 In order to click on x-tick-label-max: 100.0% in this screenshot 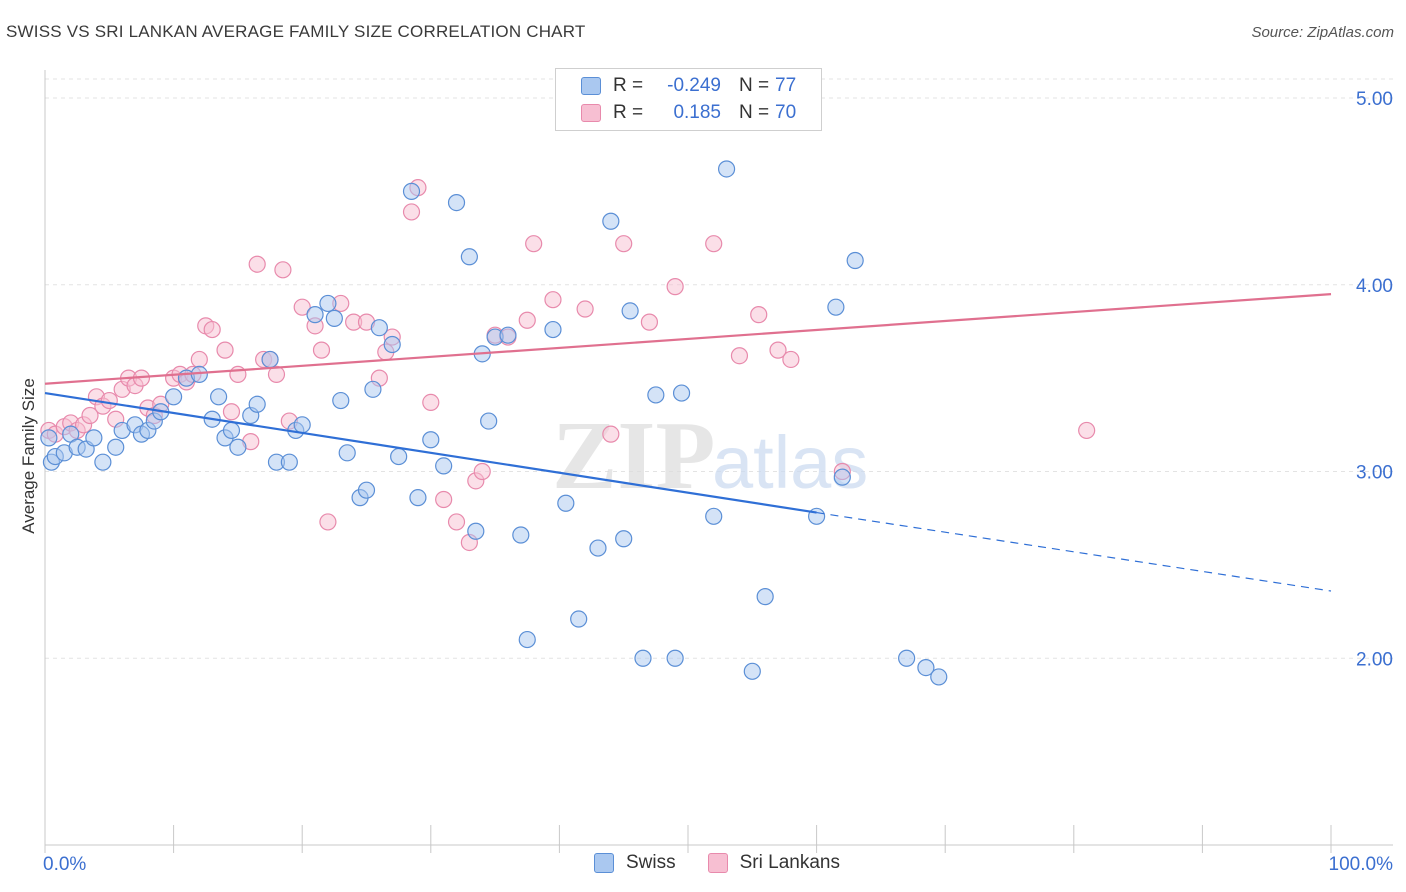, I will do `click(1361, 864)`.